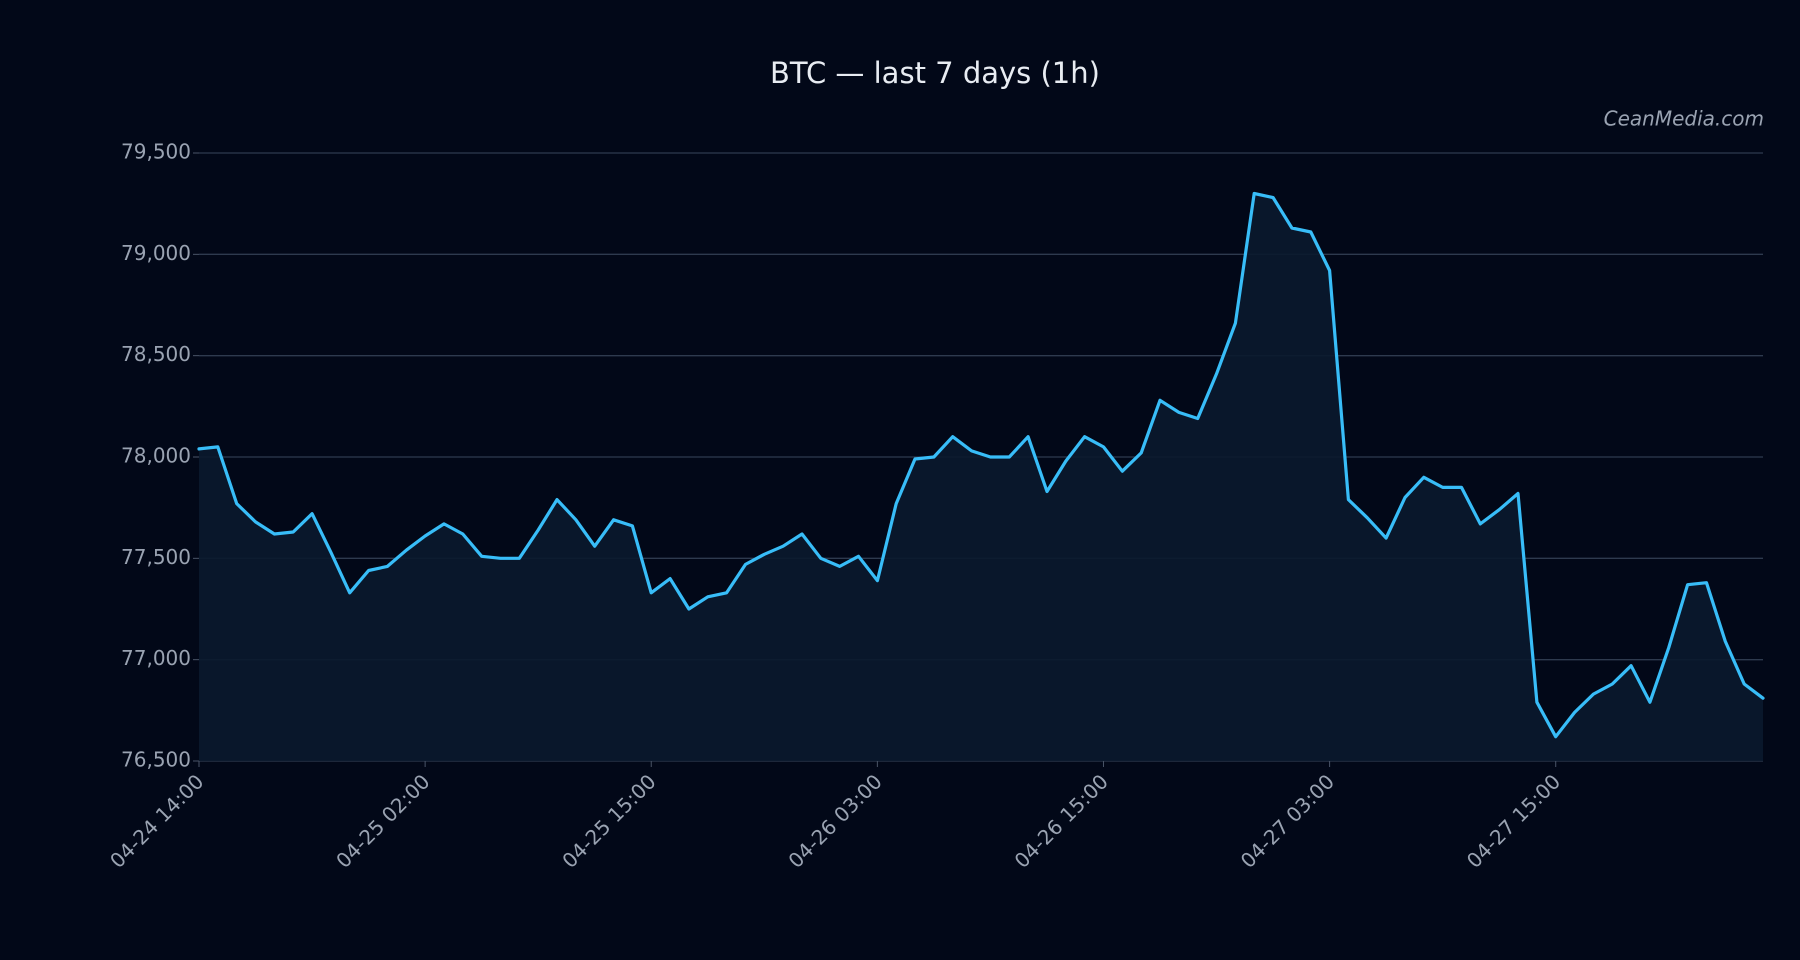 This screenshot has width=1800, height=960. What do you see at coordinates (156, 658) in the screenshot?
I see `y-tick-label: 77,000` at bounding box center [156, 658].